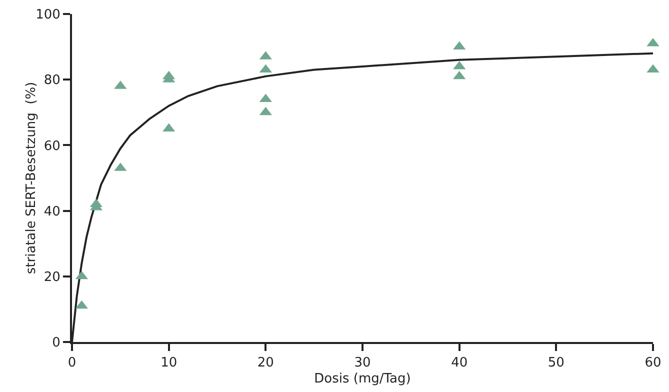  What do you see at coordinates (556, 363) in the screenshot?
I see `x-tick-label: 50` at bounding box center [556, 363].